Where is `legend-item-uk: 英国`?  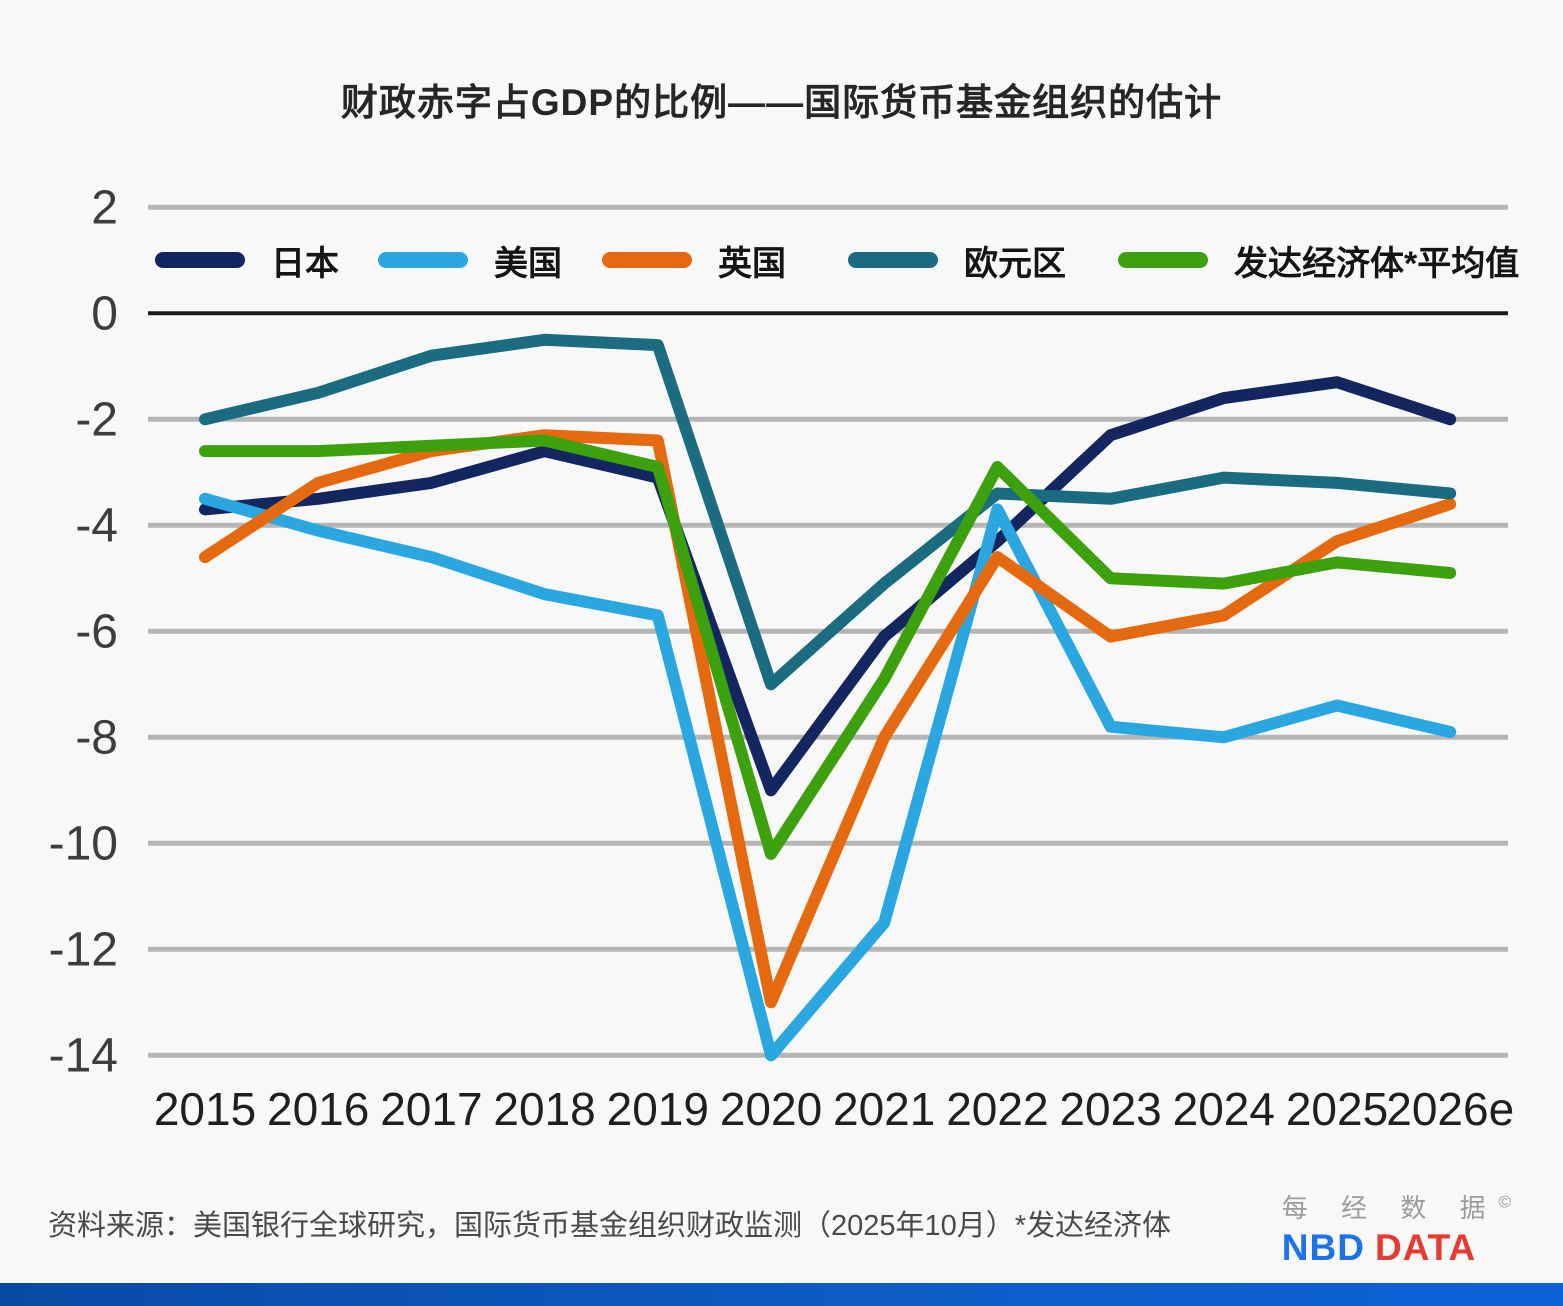 legend-item-uk: 英国 is located at coordinates (694, 260).